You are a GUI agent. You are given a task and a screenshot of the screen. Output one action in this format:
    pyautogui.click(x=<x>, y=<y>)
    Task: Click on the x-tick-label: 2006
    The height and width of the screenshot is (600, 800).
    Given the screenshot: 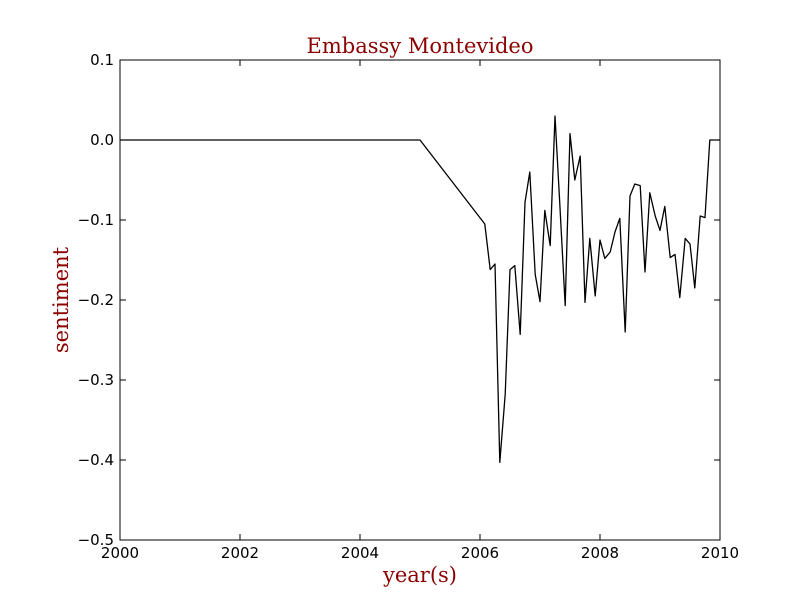 What is the action you would take?
    pyautogui.click(x=480, y=553)
    